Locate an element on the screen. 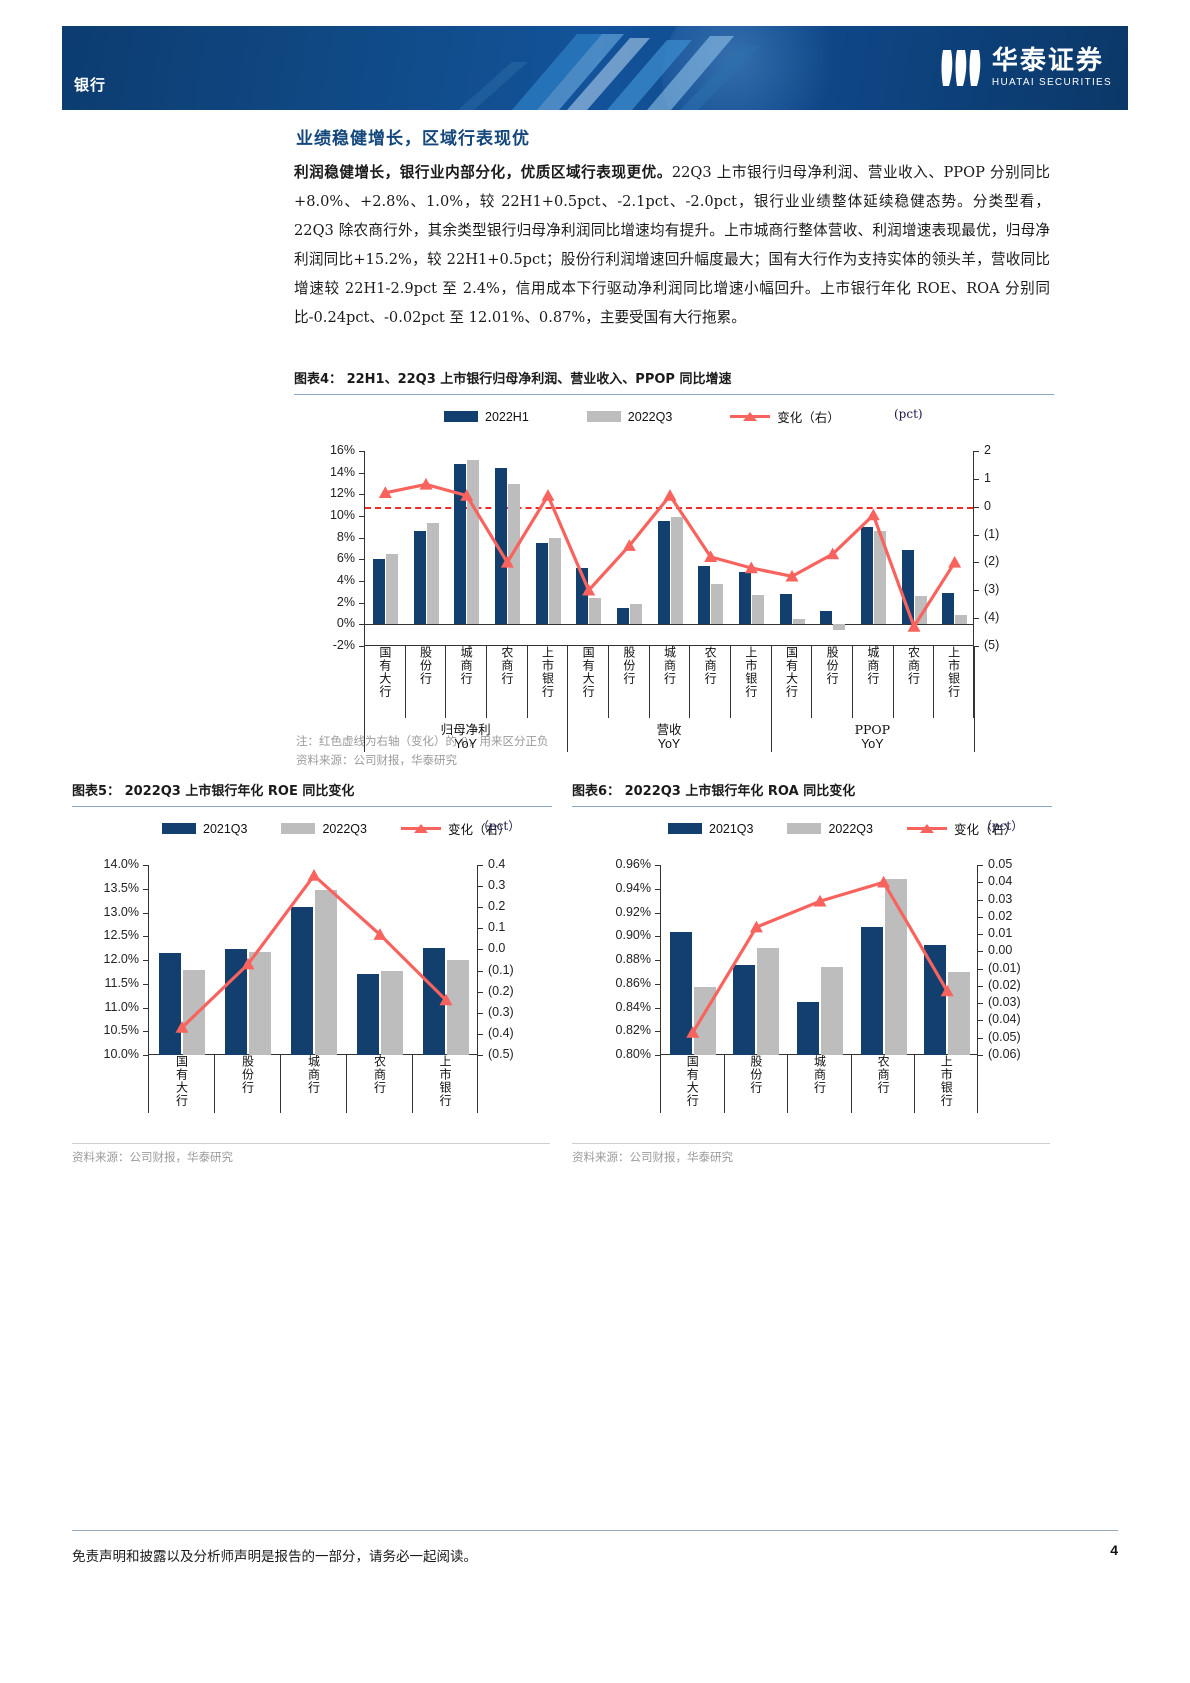  category-label: 城商行 is located at coordinates (872, 665).